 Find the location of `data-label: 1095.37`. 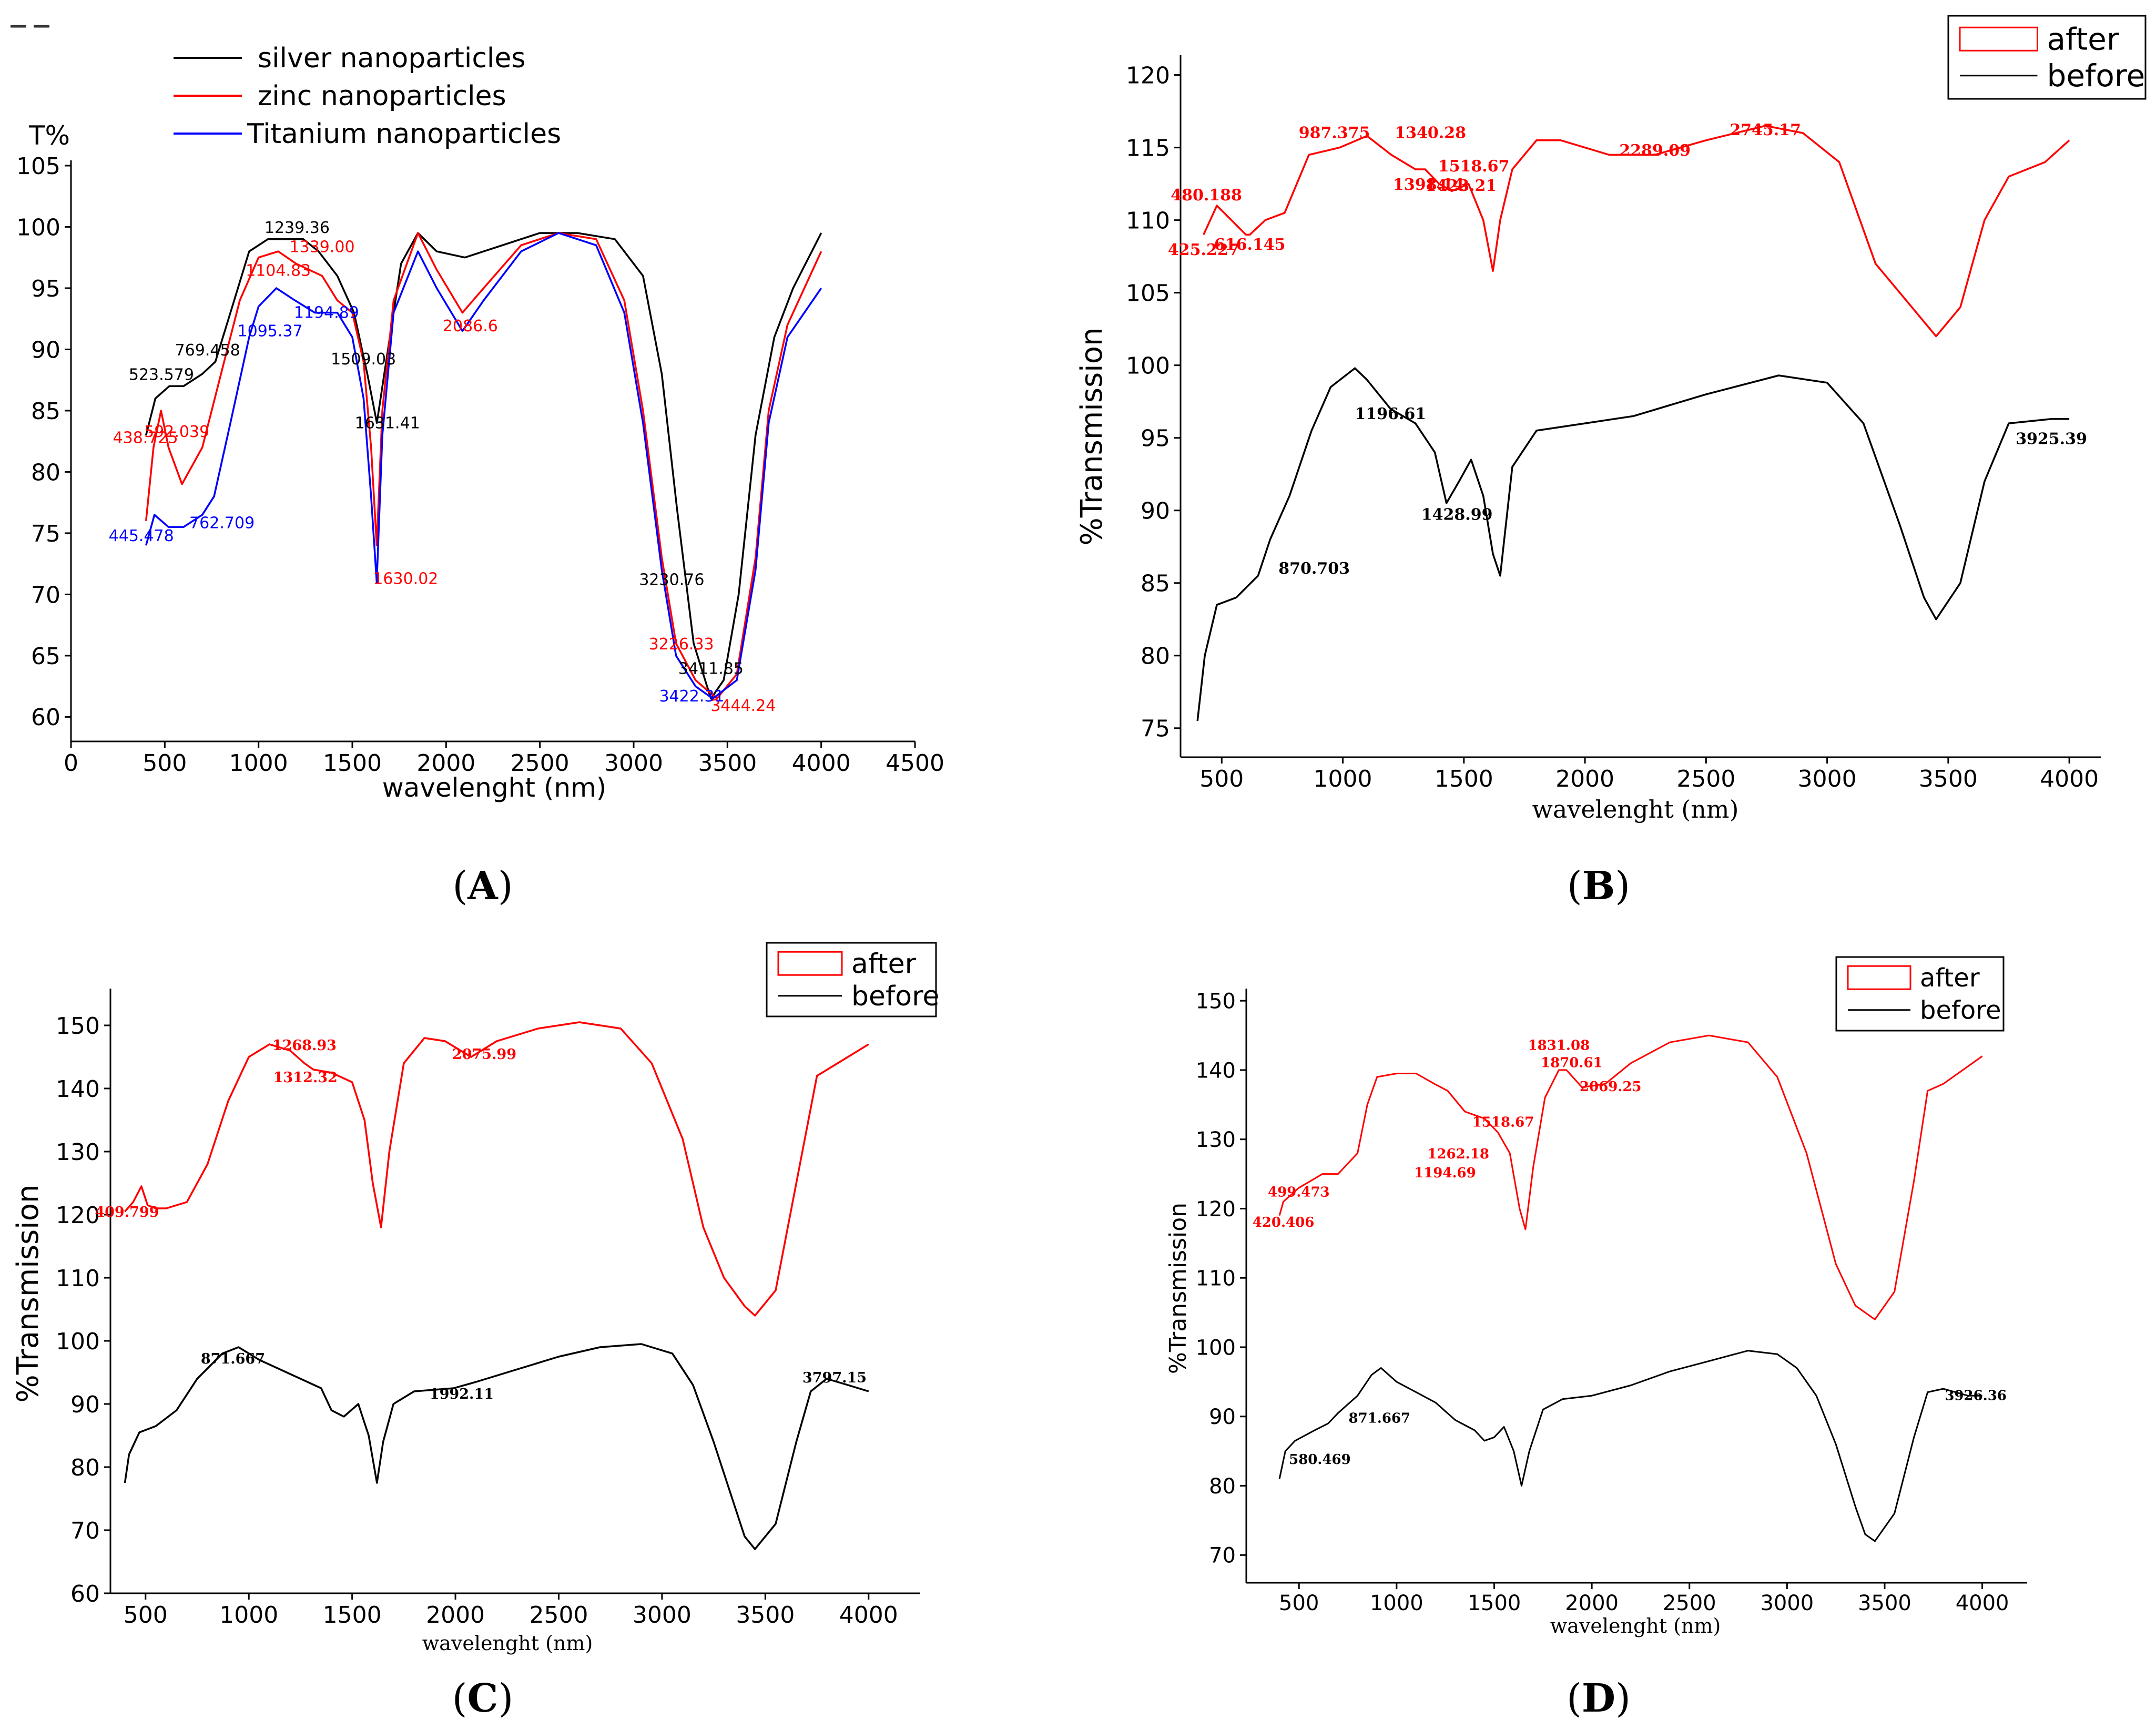

data-label: 1095.37 is located at coordinates (271, 332).